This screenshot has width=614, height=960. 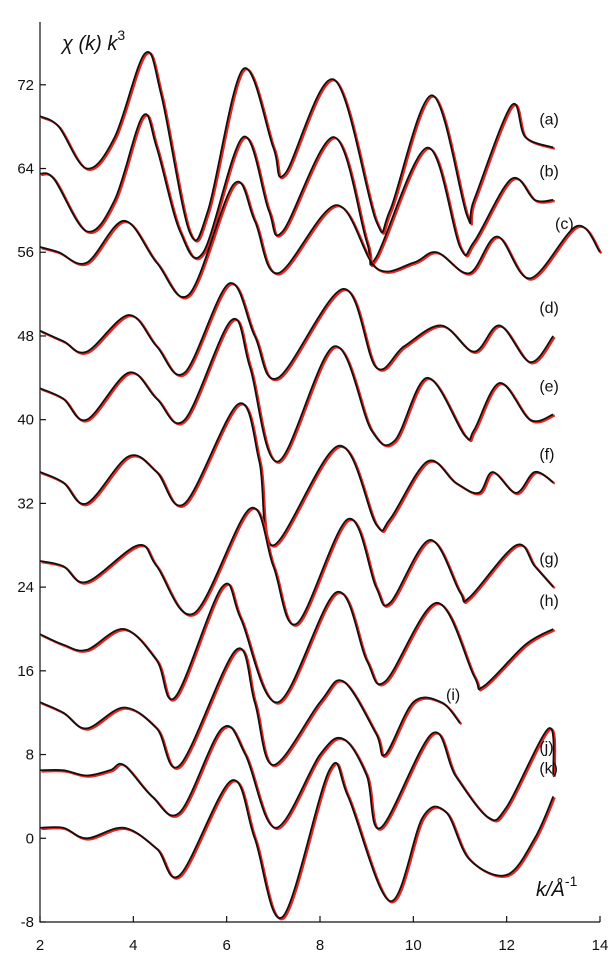 I want to click on series-label-e: (e), so click(x=549, y=386).